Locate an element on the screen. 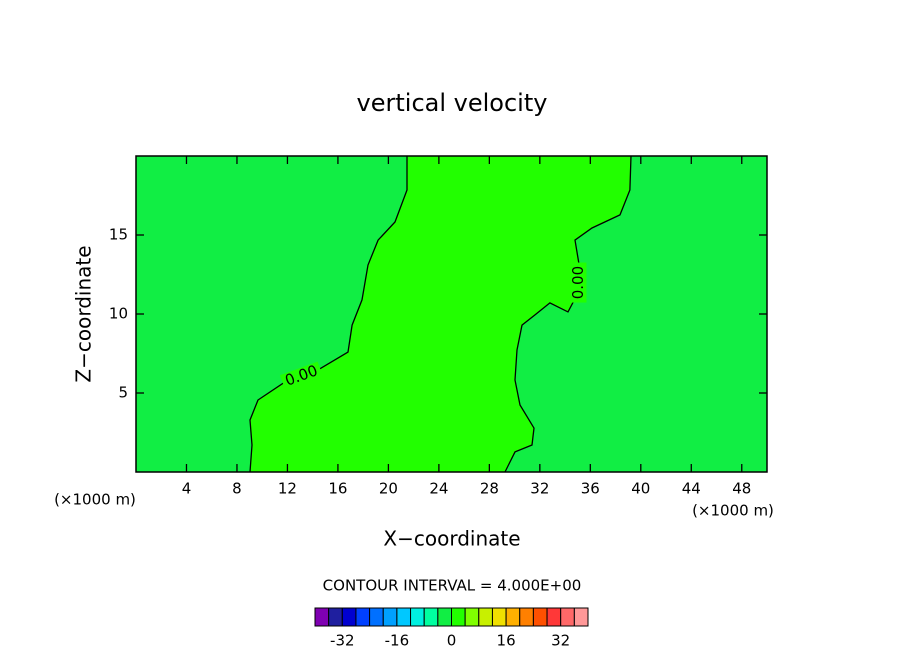  x-tick-label: 44 is located at coordinates (691, 489).